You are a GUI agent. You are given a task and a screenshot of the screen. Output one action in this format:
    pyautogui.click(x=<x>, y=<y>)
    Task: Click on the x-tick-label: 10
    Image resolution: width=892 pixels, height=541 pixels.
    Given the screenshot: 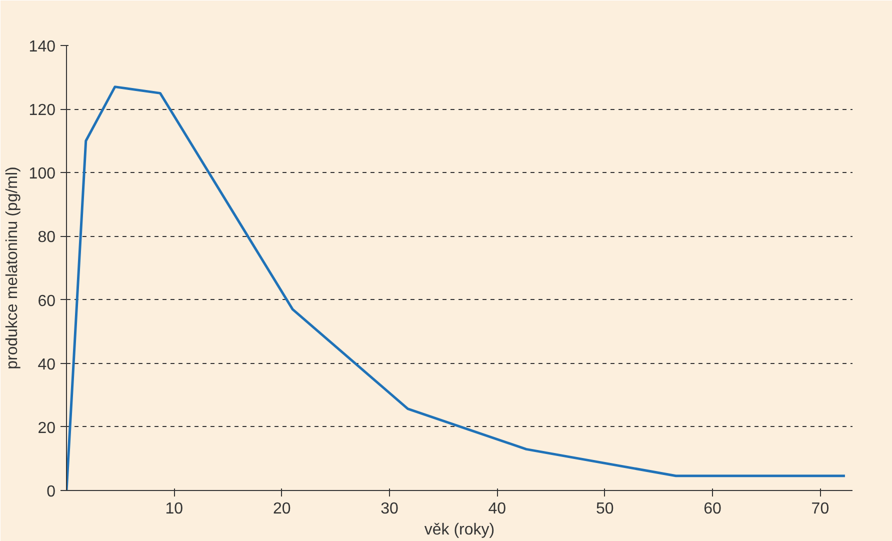 What is the action you would take?
    pyautogui.click(x=174, y=509)
    